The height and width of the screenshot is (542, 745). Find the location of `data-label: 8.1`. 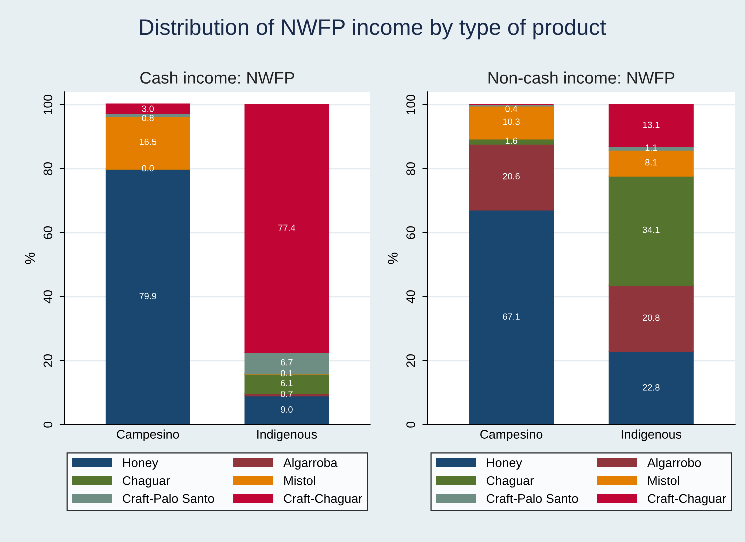

data-label: 8.1 is located at coordinates (652, 162).